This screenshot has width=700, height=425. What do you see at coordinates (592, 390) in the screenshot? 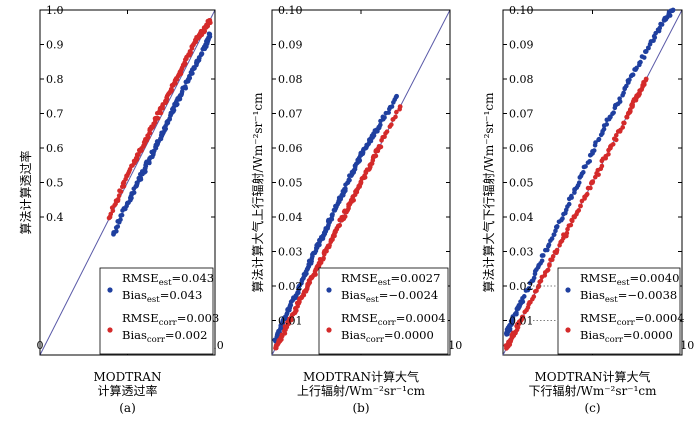
I see `x-axis-label: 下行辐射/Wm⁻²sr⁻¹cm` at bounding box center [592, 390].